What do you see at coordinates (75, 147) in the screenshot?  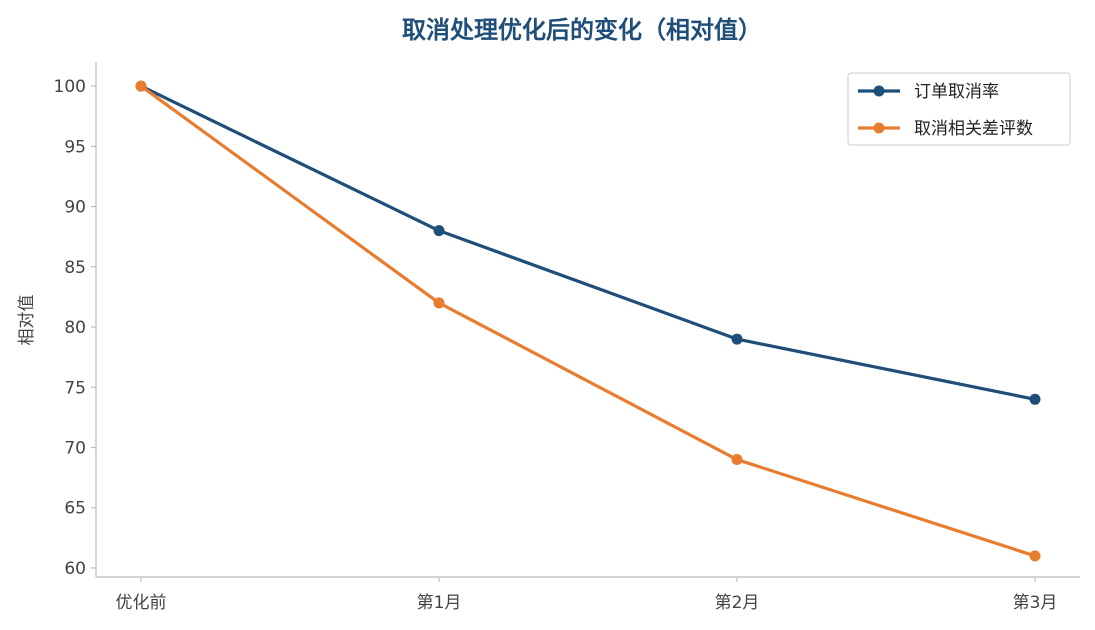 I see `y-tick-label: 95` at bounding box center [75, 147].